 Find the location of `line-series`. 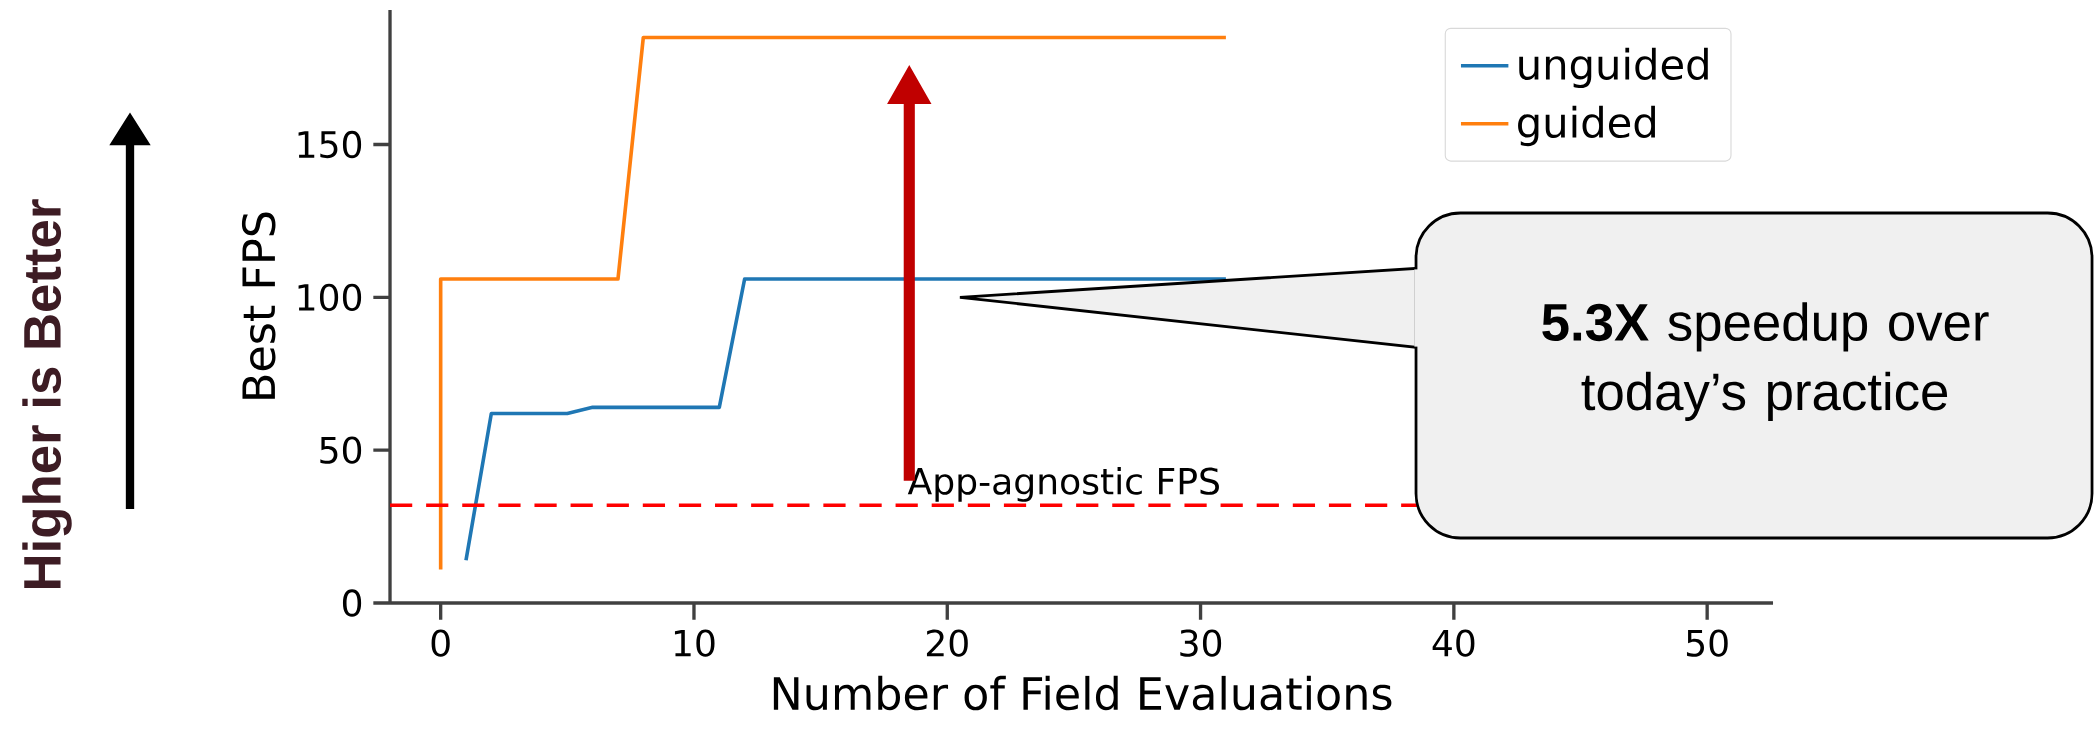

line-series is located at coordinates (846, 420).